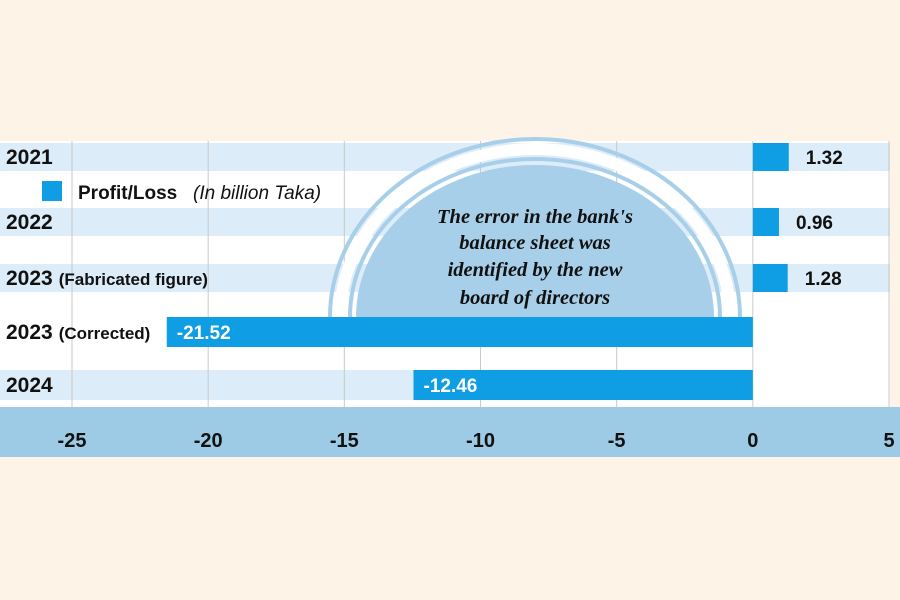 This screenshot has width=900, height=600. I want to click on annotation-line-4: board of directors, so click(535, 298).